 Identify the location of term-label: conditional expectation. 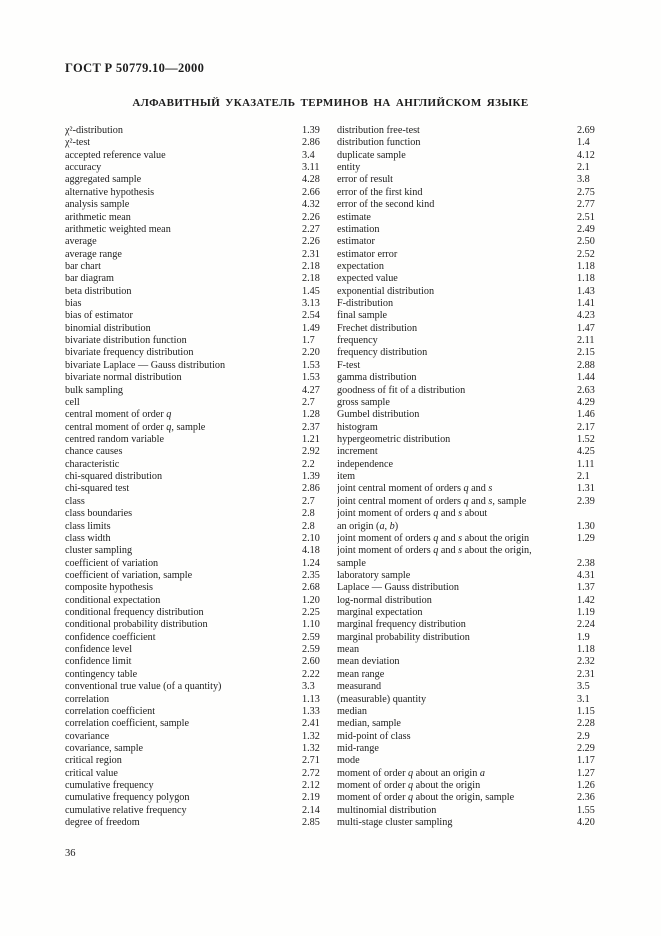
(113, 600).